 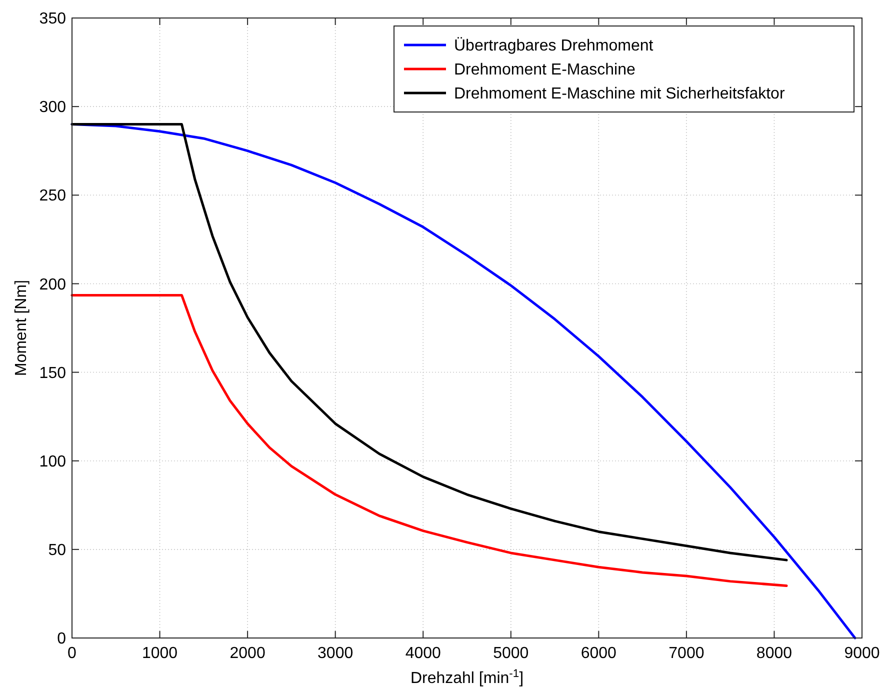 I want to click on legend-label: Übertragbares Drehmoment, so click(x=554, y=45).